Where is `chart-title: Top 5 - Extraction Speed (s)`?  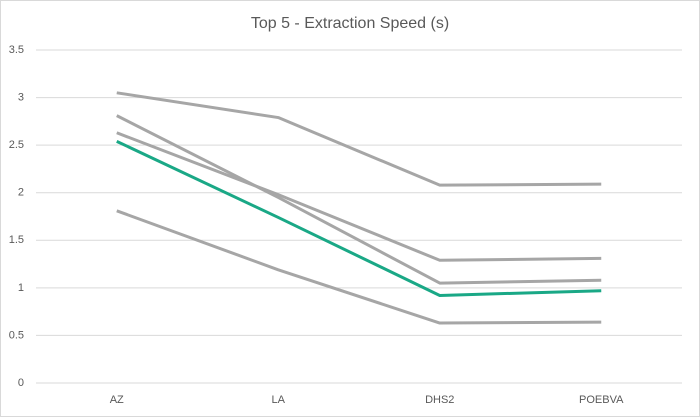 chart-title: Top 5 - Extraction Speed (s) is located at coordinates (350, 23).